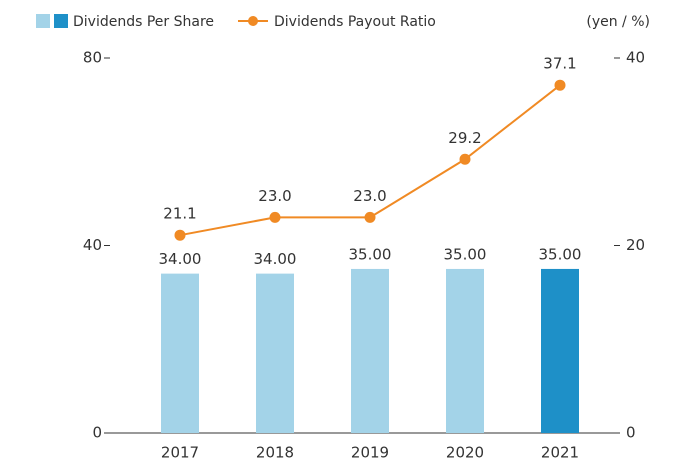 The image size is (680, 461). I want to click on legend-marker, so click(253, 21).